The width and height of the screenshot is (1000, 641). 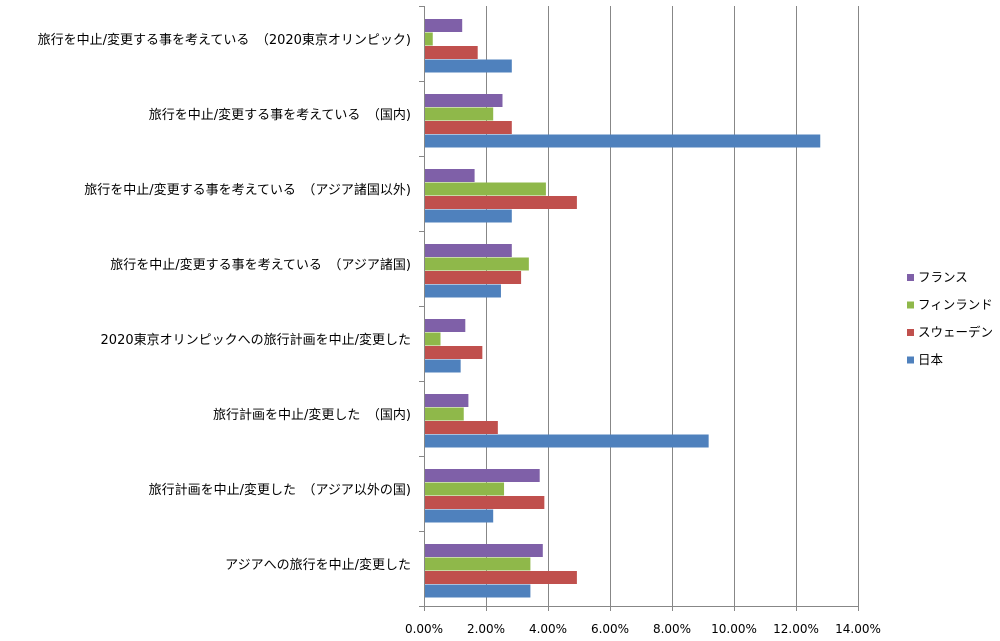 I want to click on legend-label-3: 日本, so click(x=931, y=359).